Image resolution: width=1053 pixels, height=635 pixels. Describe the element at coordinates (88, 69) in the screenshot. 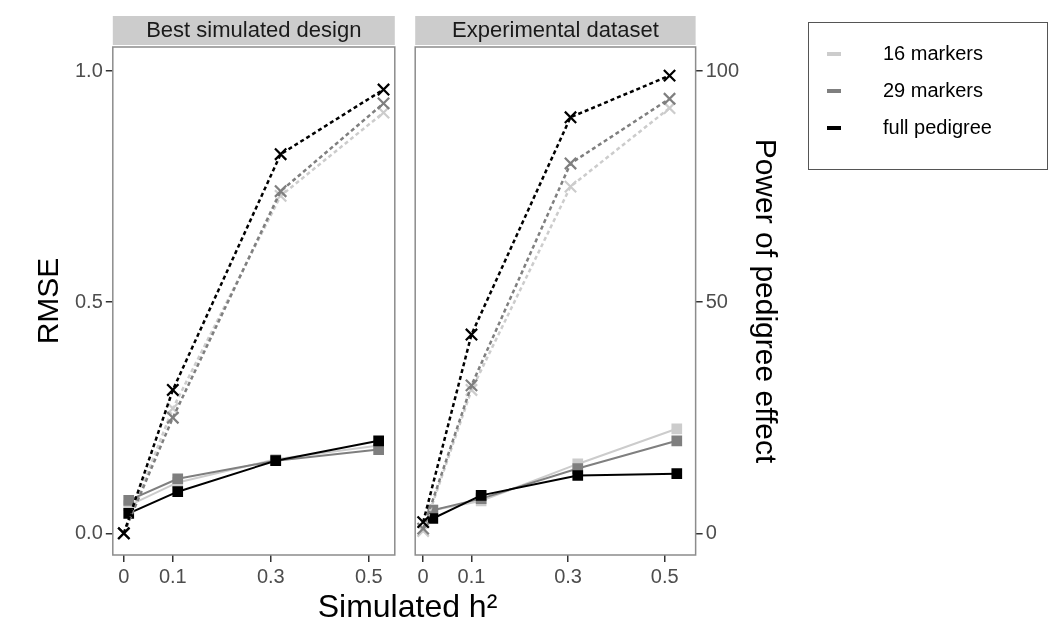

I see `y-tick-label: 1.0` at that location.